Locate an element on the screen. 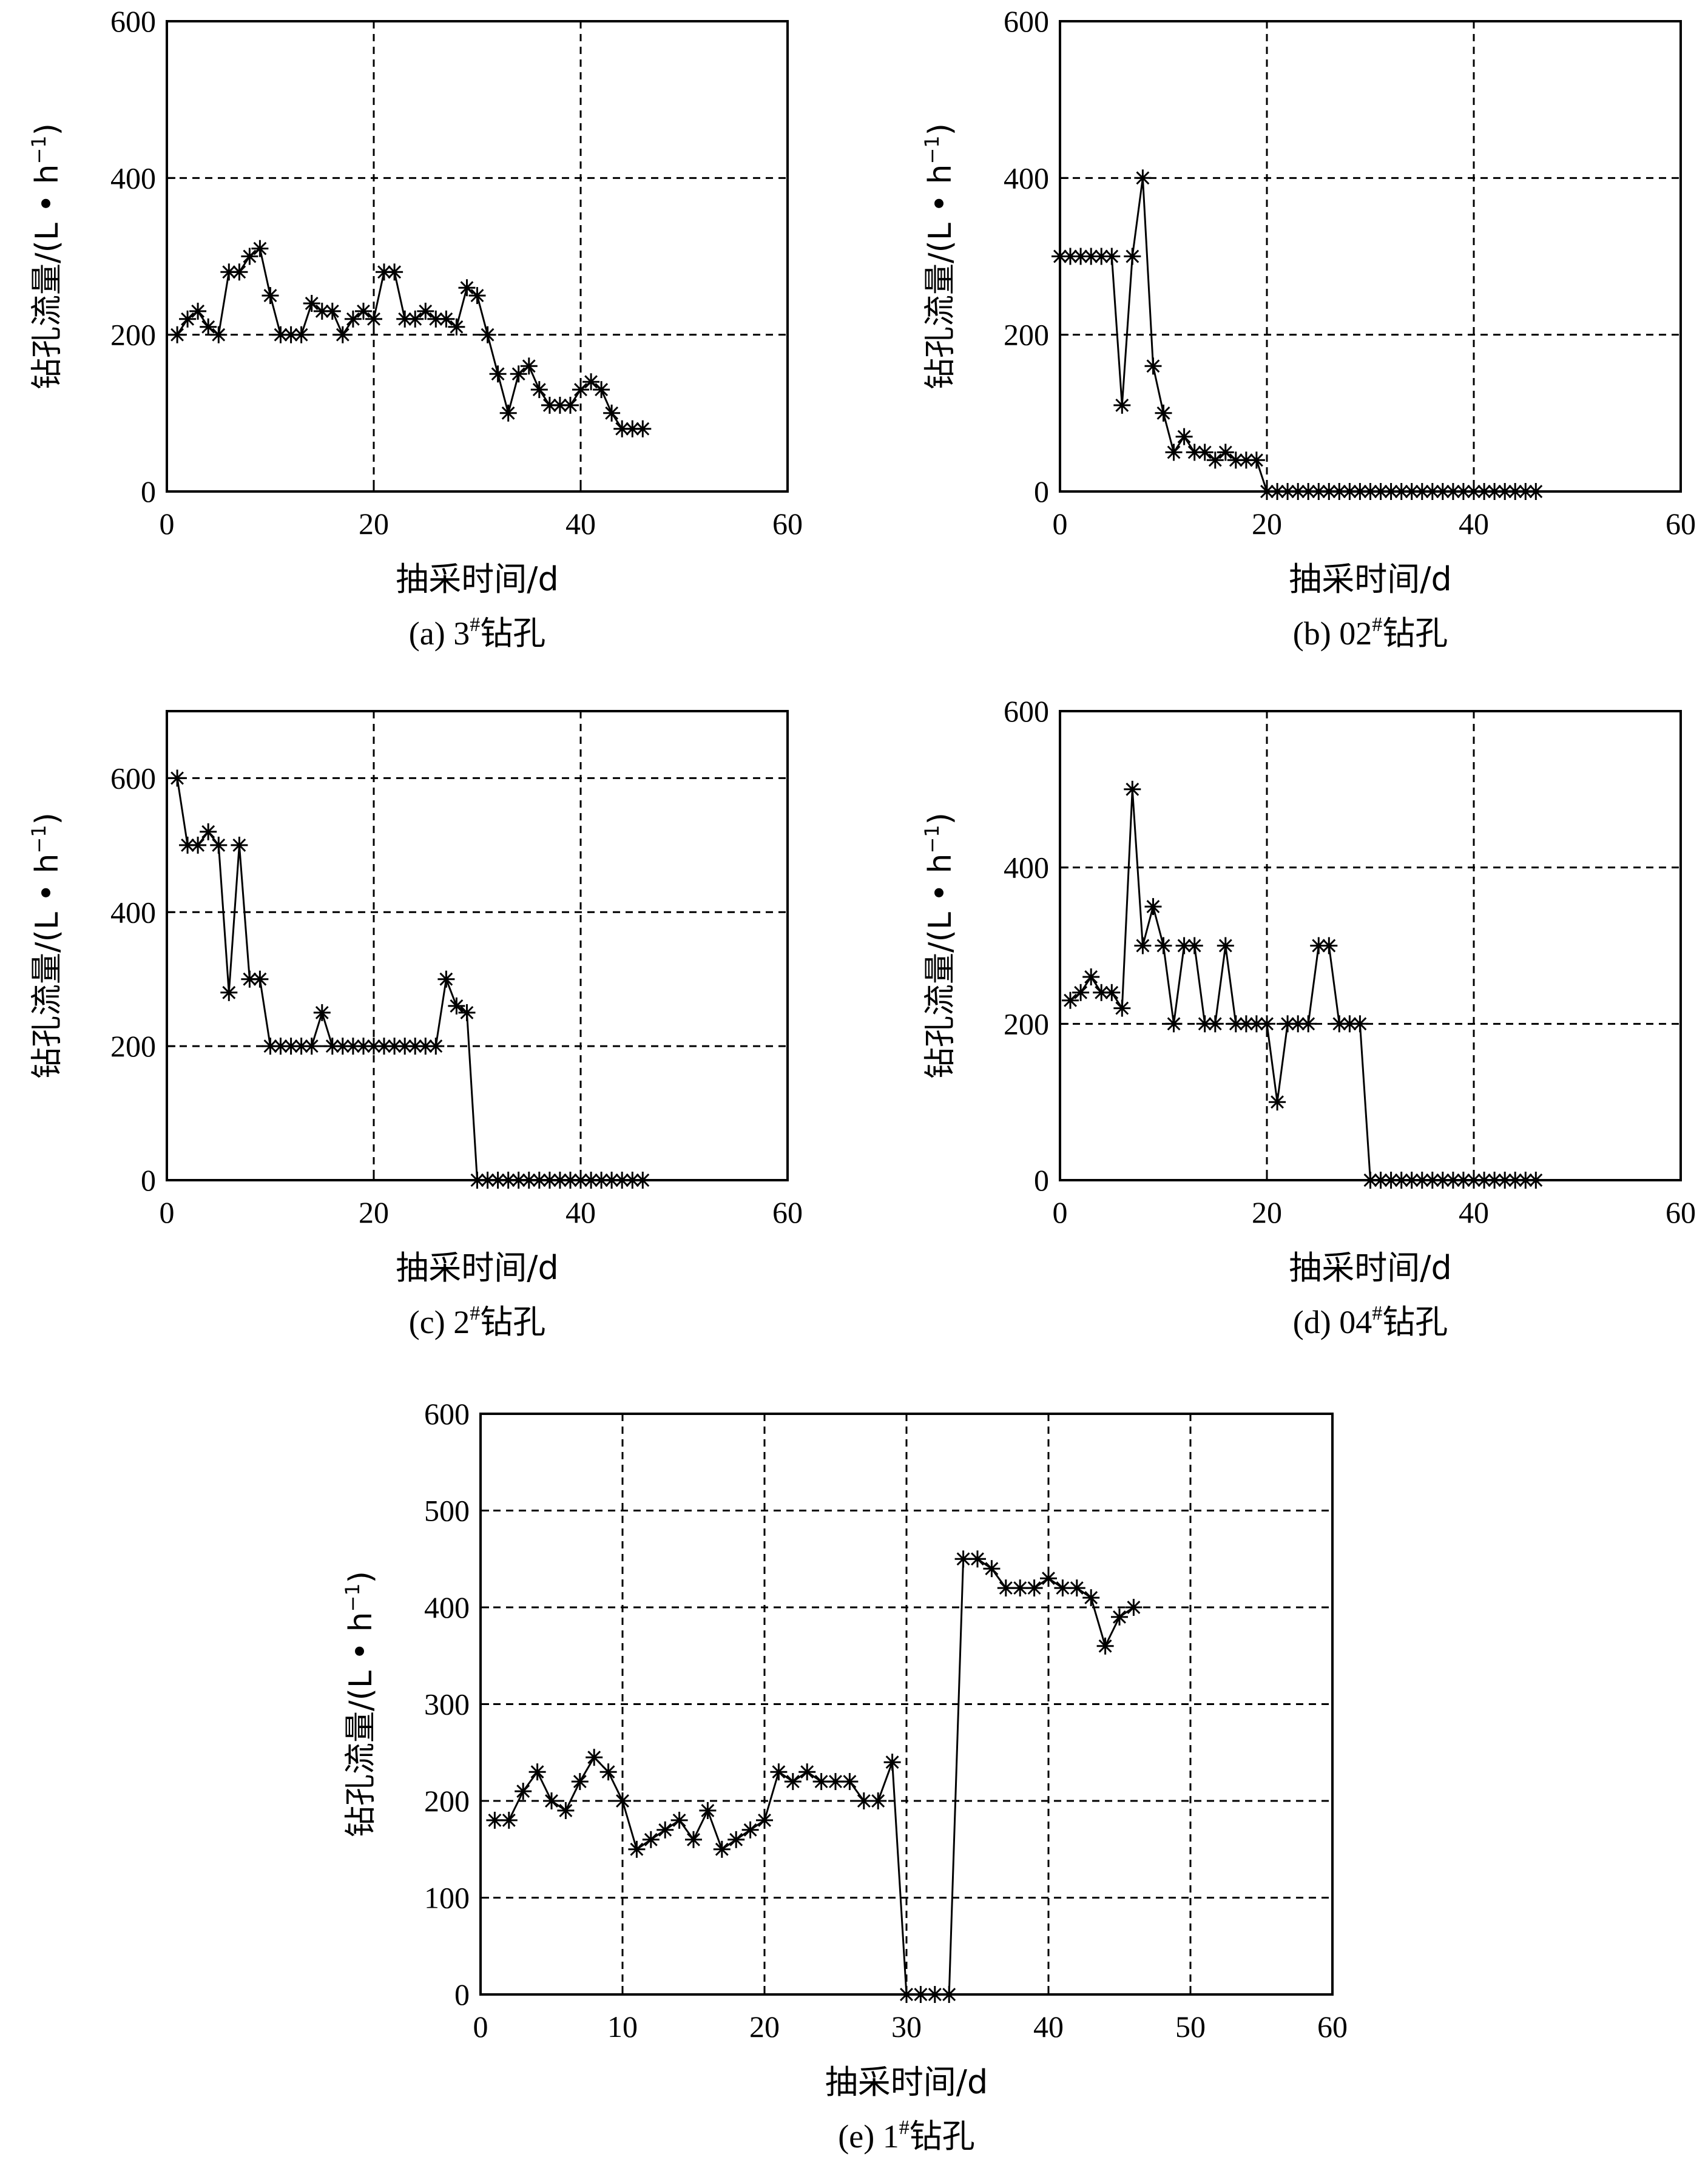  y-axis-label: 钻孔流量/(L • h−1) is located at coordinates (360, 1704).